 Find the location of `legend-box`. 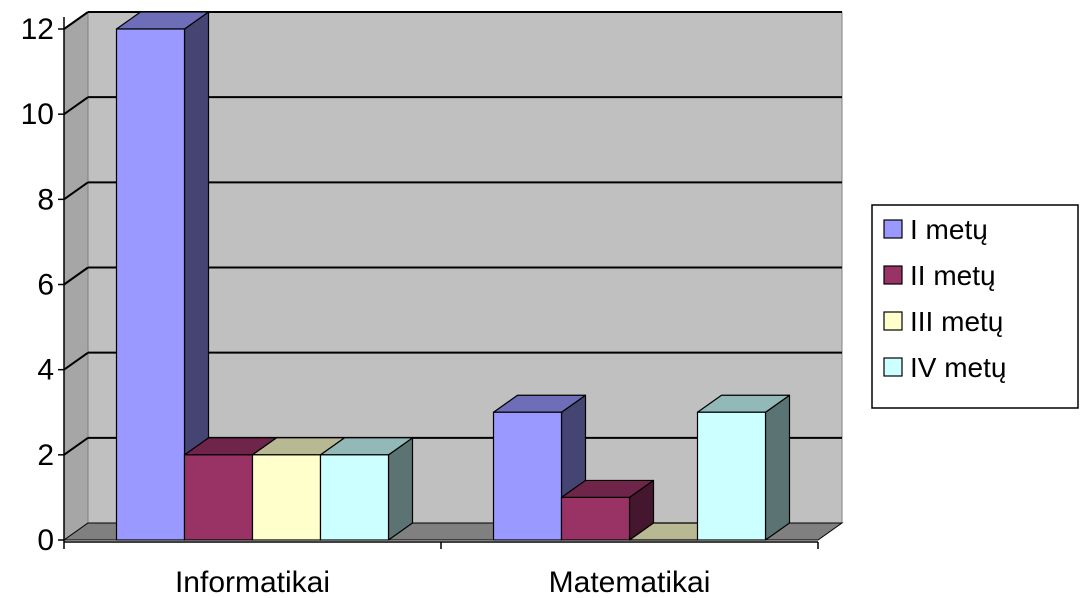

legend-box is located at coordinates (975, 306).